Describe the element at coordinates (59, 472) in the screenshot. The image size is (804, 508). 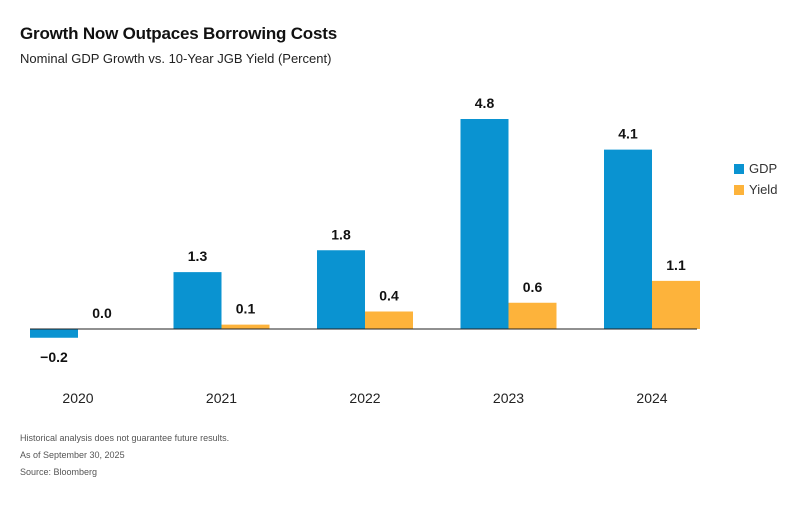
I see `footnote-source: Source: Bloomberg` at that location.